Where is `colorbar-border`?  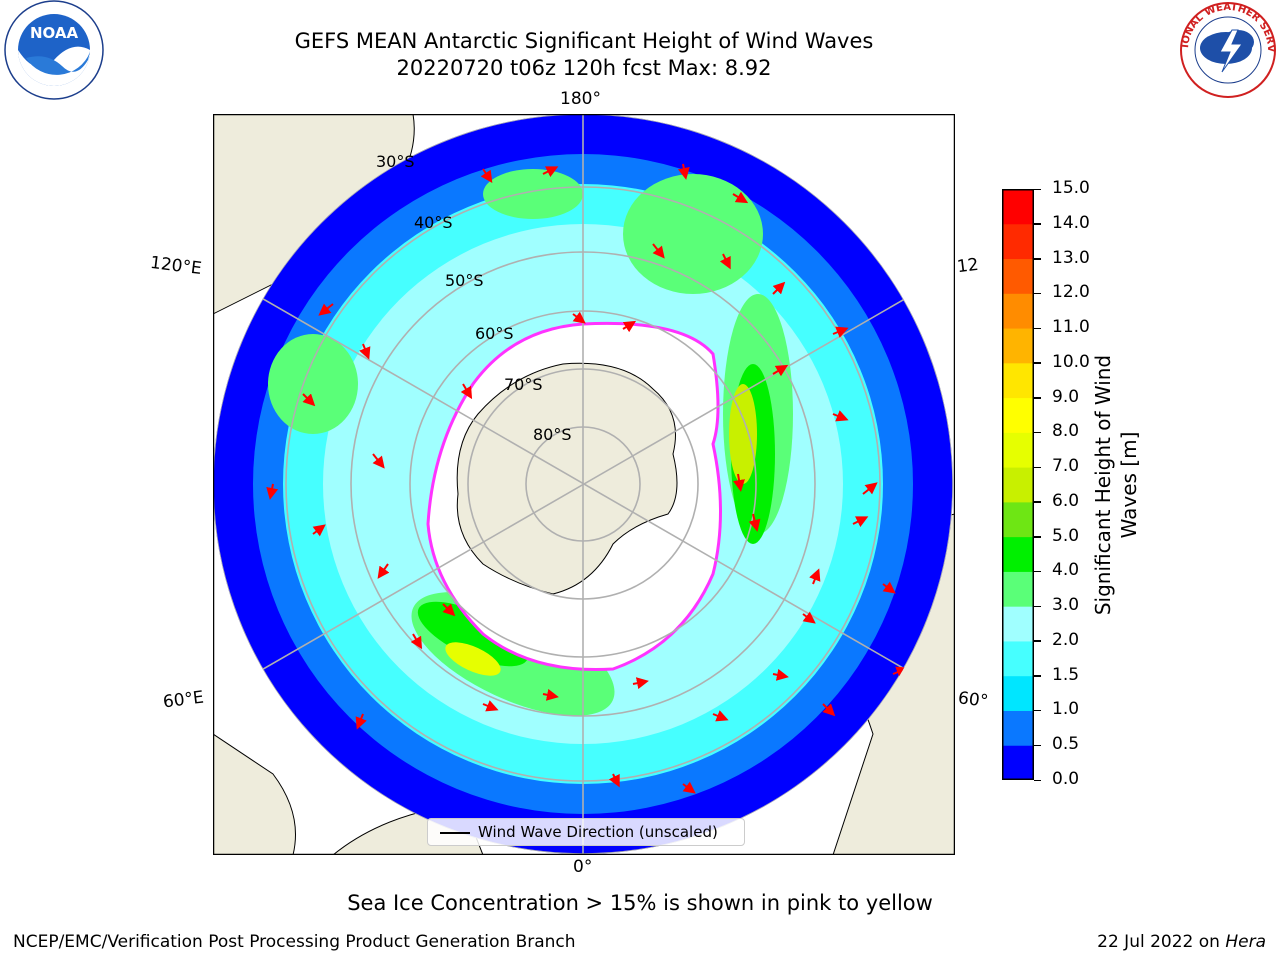 colorbar-border is located at coordinates (1018, 484).